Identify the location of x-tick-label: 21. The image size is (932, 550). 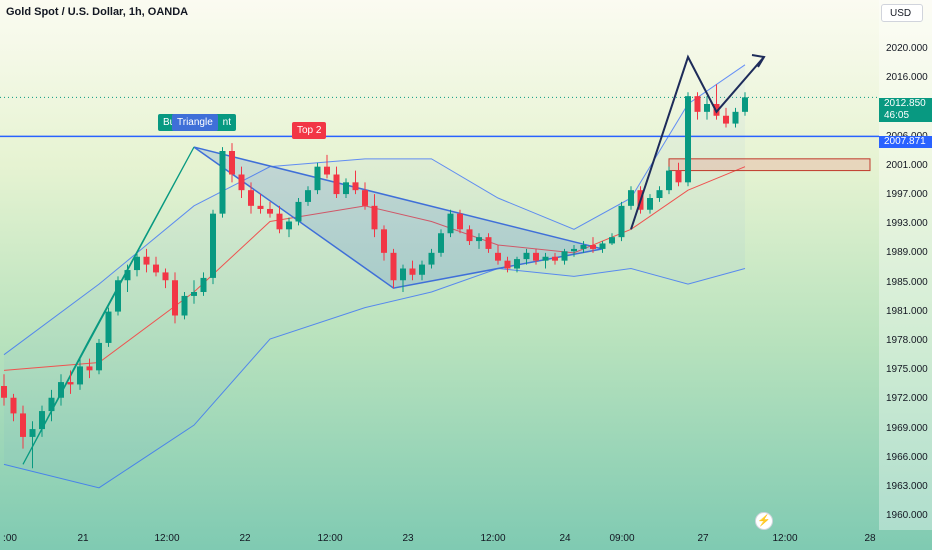
(83, 538).